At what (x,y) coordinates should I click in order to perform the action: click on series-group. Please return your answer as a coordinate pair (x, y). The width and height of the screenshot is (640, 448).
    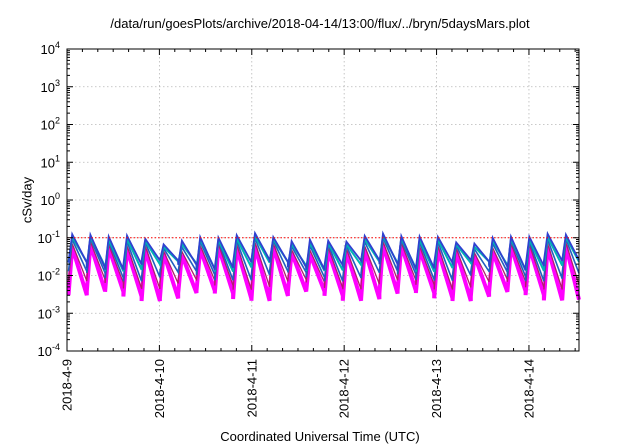
    Looking at the image, I should click on (323, 266).